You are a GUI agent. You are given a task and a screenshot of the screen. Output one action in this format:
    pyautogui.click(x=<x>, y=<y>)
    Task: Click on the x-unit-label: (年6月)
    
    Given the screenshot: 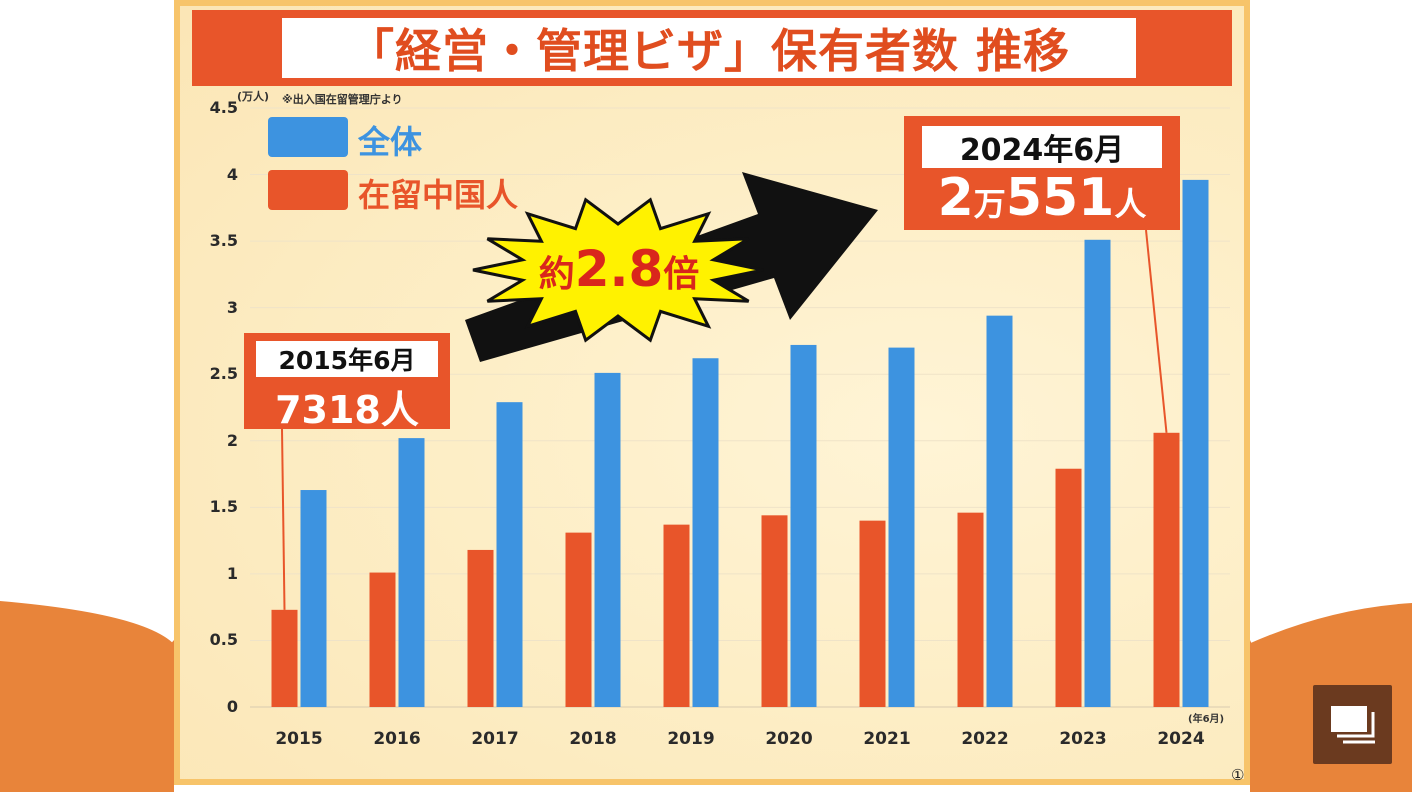 What is the action you would take?
    pyautogui.click(x=1206, y=719)
    